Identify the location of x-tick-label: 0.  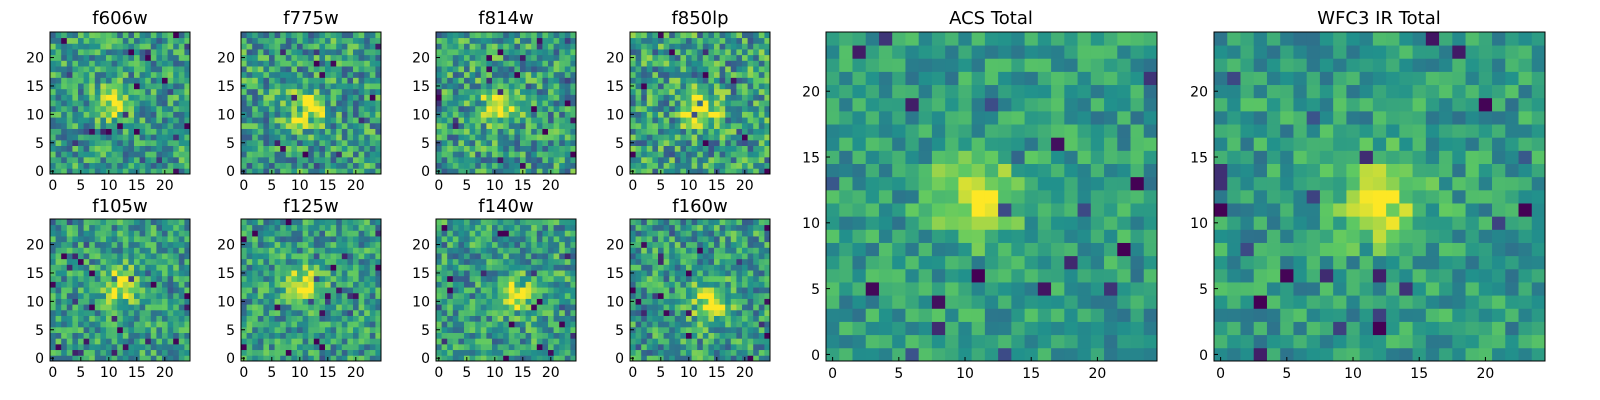
(52, 373).